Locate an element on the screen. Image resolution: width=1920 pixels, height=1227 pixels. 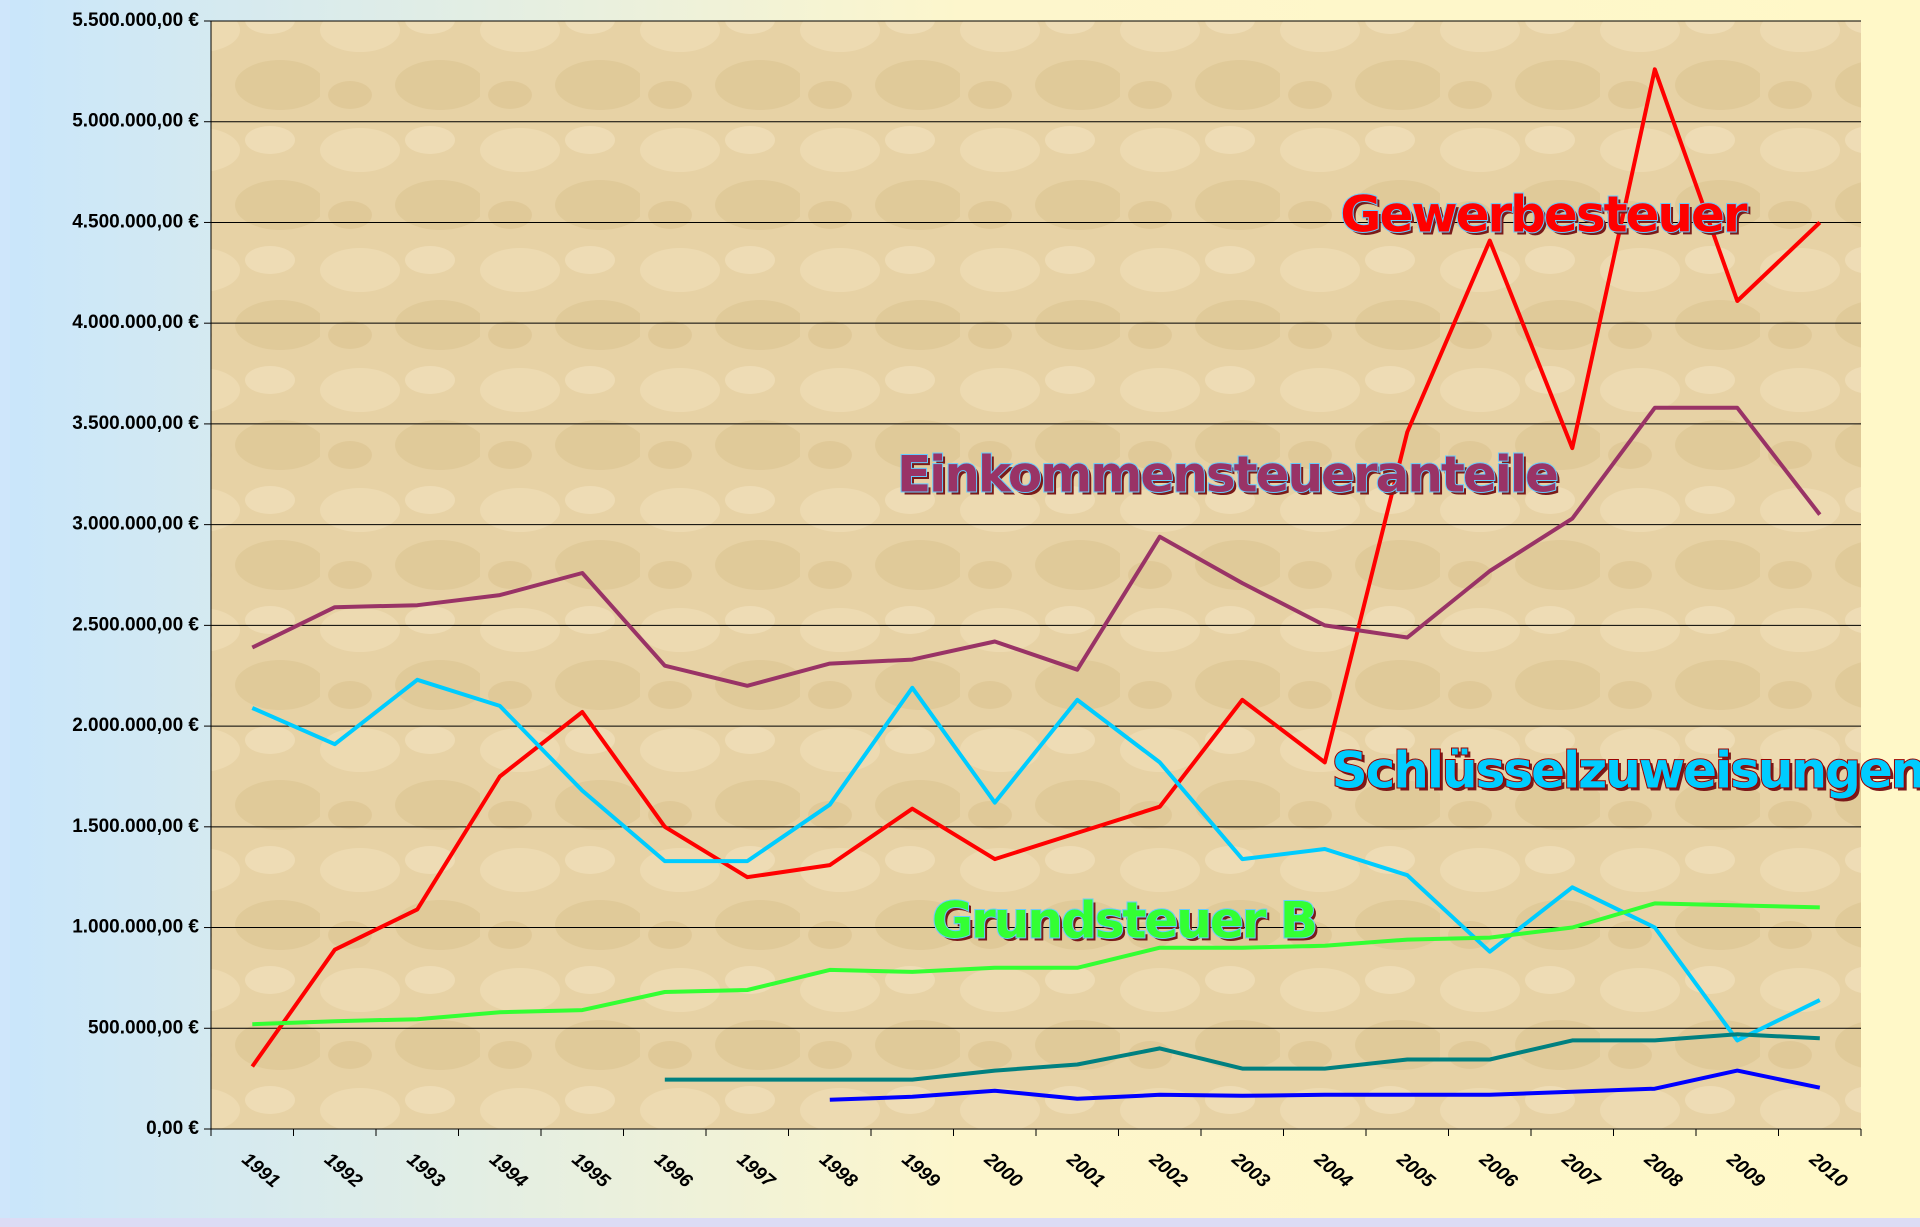
y-tick-label: 4.000.000,00 € is located at coordinates (135, 322).